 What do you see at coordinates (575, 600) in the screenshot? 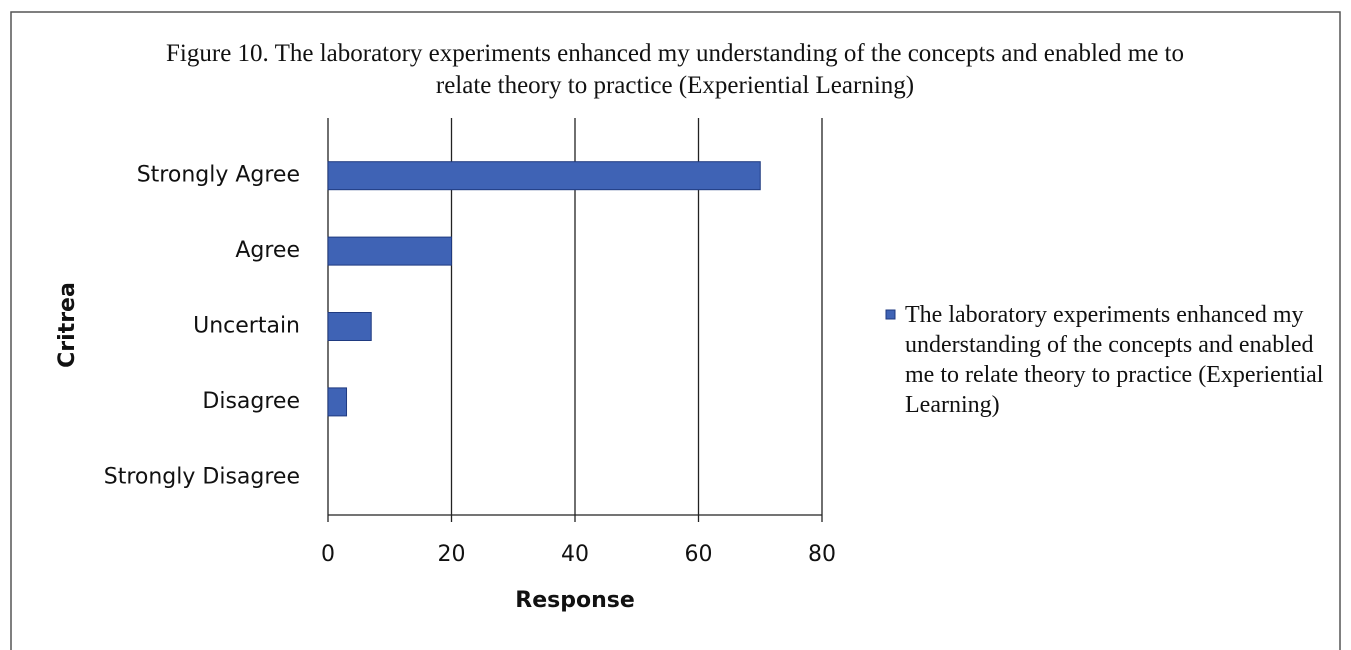
I see `x-axis-label: Response` at bounding box center [575, 600].